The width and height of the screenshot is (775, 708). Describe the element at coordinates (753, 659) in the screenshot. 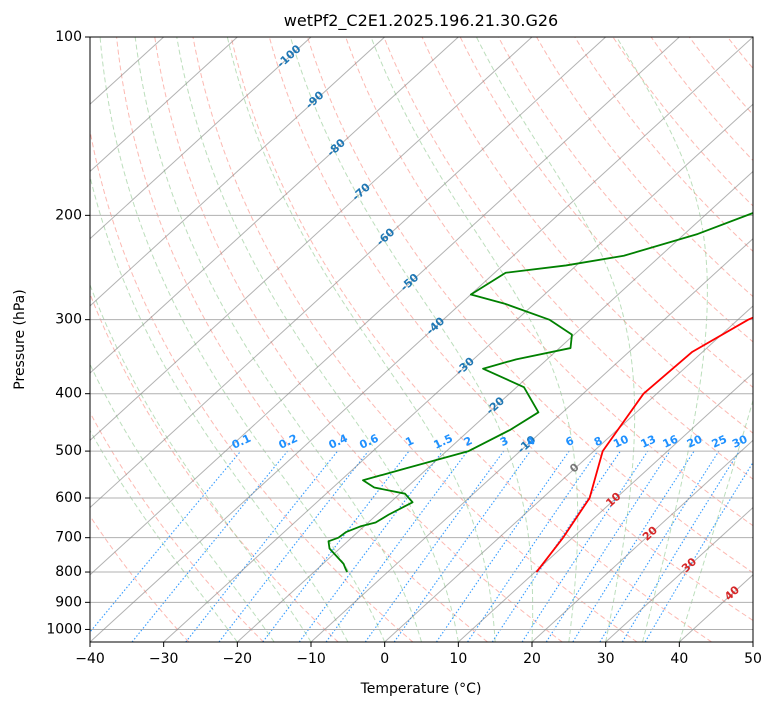

I see `x-tick-label: 50` at that location.